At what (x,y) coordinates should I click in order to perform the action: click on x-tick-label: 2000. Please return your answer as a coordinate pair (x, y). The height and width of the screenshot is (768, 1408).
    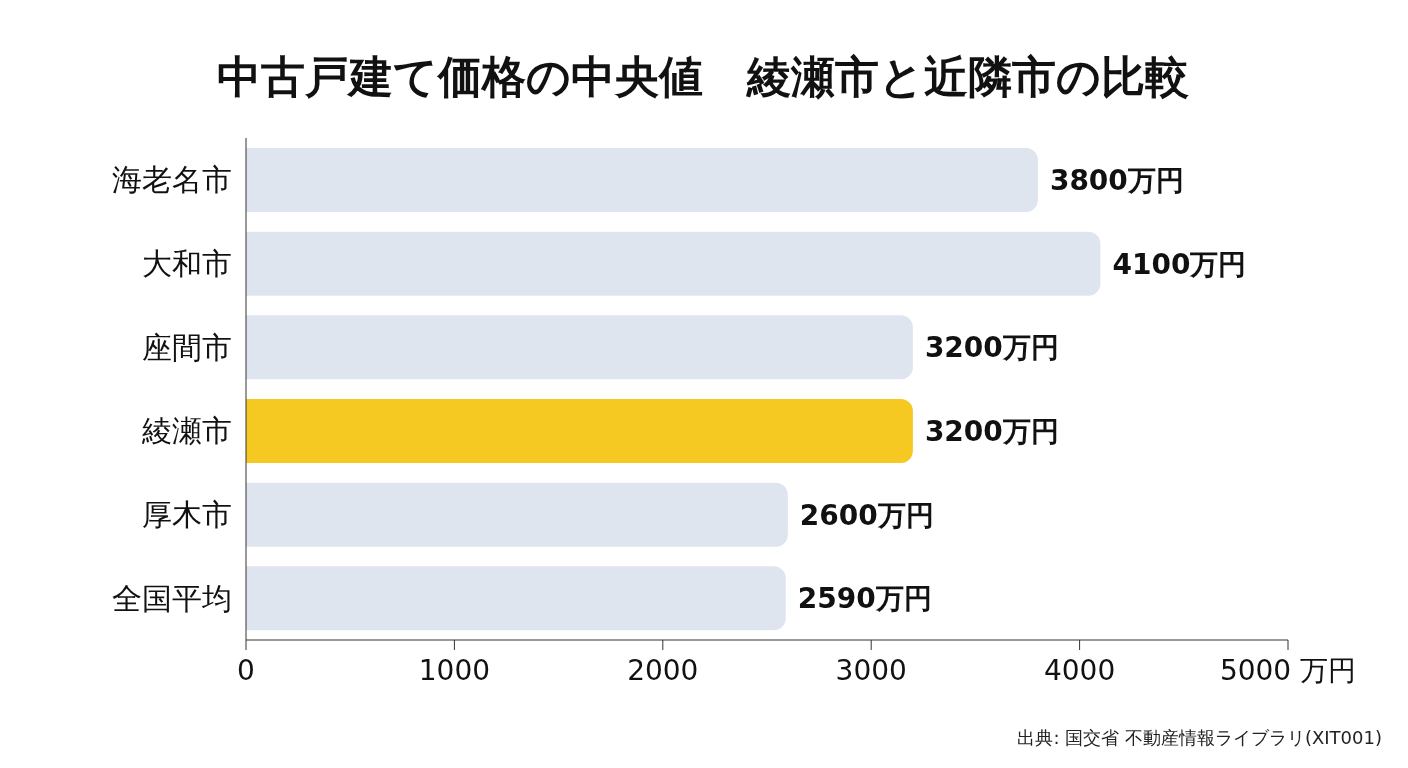
    Looking at the image, I should click on (663, 670).